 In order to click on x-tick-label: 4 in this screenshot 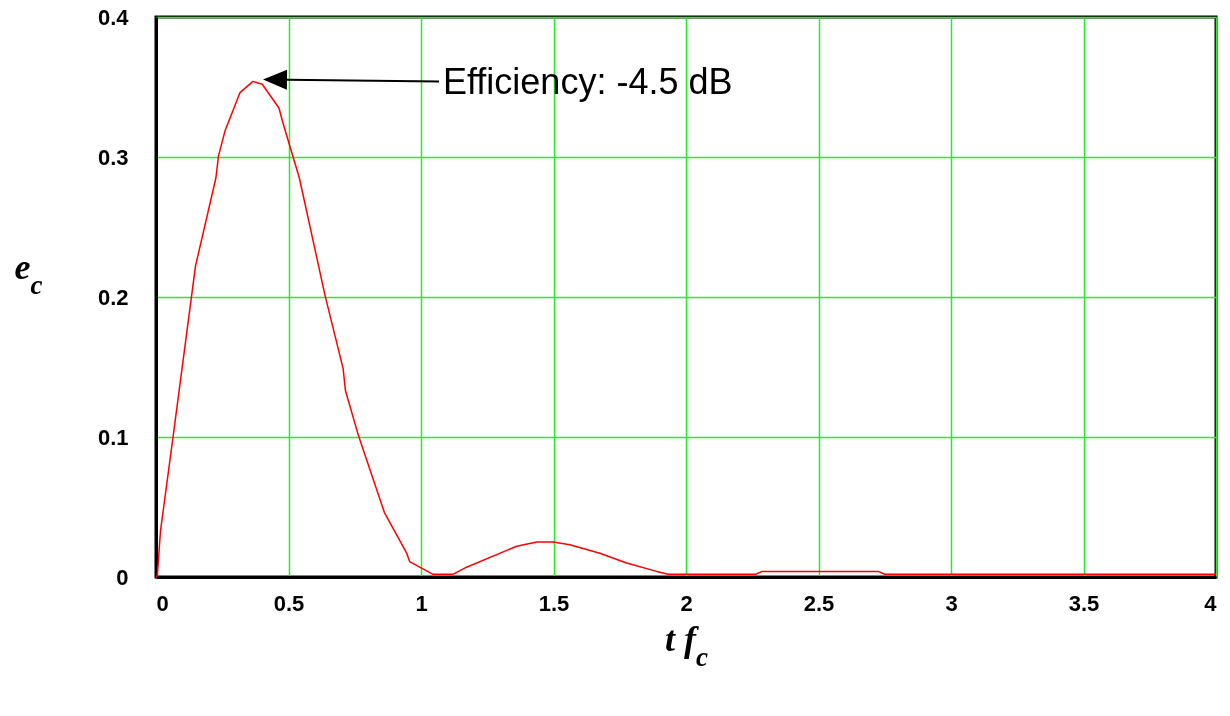, I will do `click(1211, 603)`.